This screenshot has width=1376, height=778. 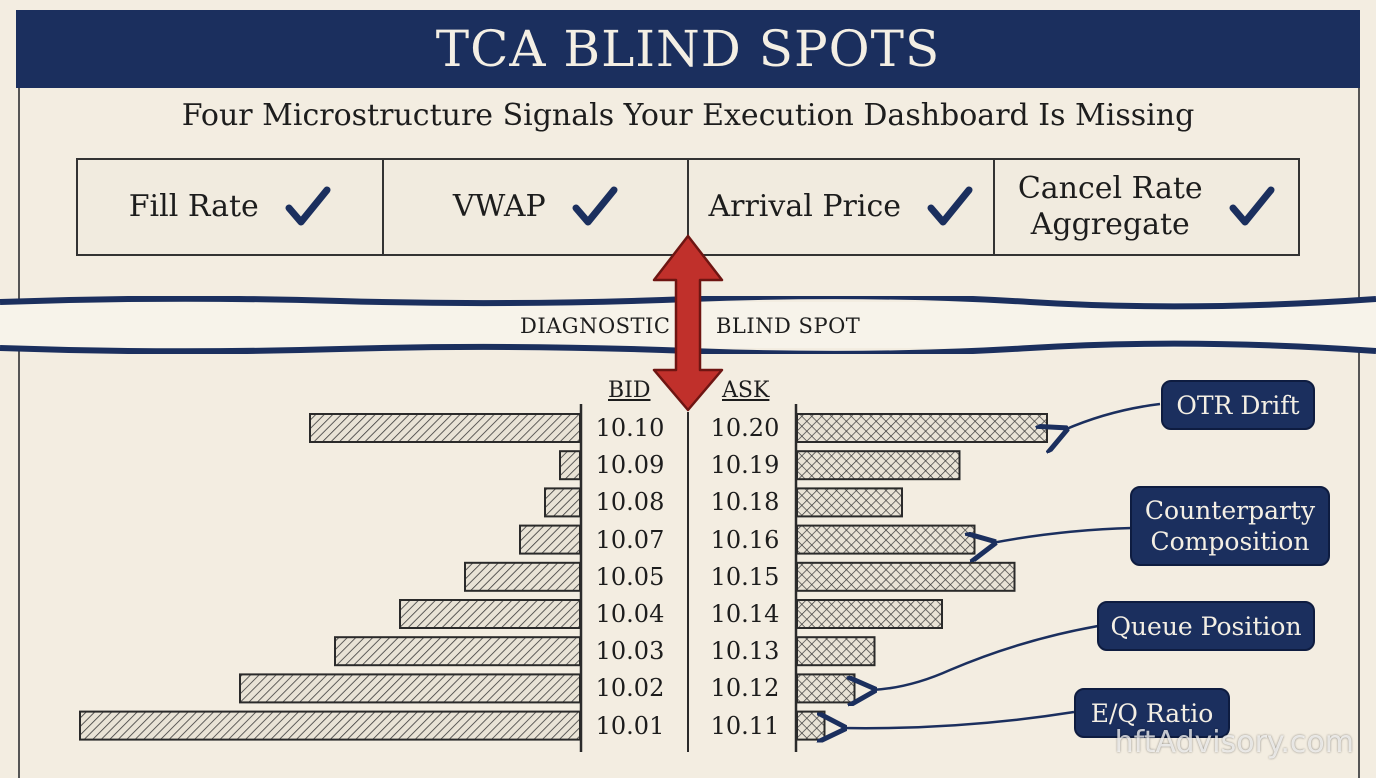 I want to click on metric-fill-rate: Fill Rate, so click(x=231, y=207).